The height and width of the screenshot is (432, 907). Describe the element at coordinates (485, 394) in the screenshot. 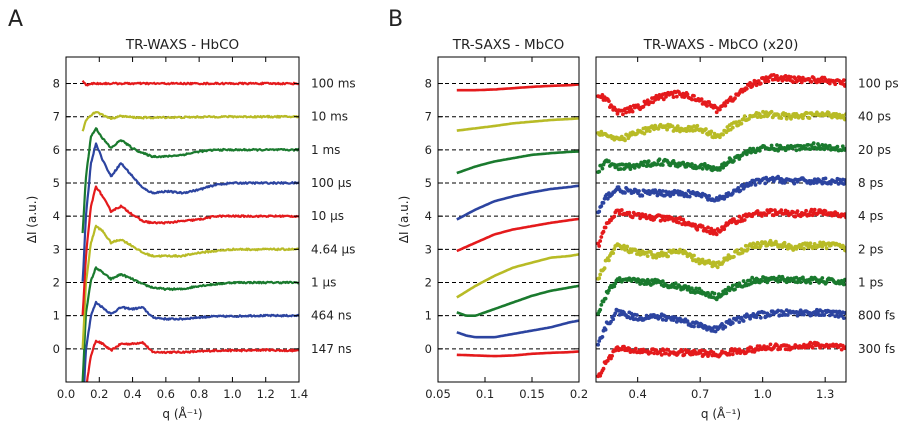

I see `x-tick-label: 0.1` at that location.